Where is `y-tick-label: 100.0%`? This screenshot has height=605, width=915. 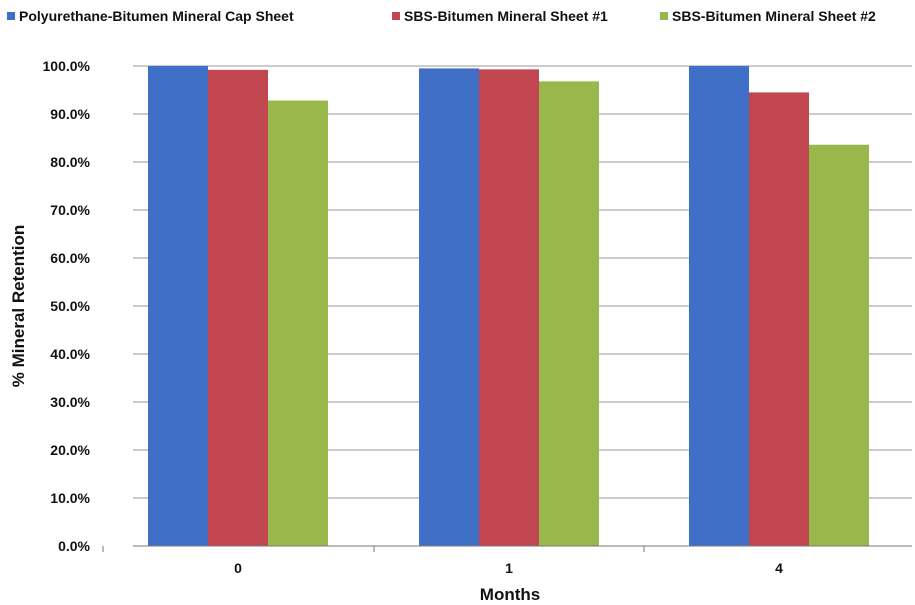
y-tick-label: 100.0% is located at coordinates (67, 66).